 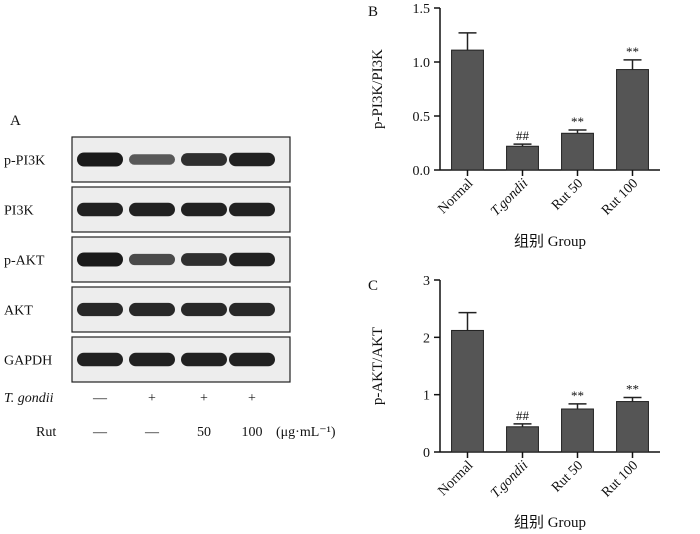 What do you see at coordinates (422, 9) in the screenshot?
I see `y-tick-label: 1.5` at bounding box center [422, 9].